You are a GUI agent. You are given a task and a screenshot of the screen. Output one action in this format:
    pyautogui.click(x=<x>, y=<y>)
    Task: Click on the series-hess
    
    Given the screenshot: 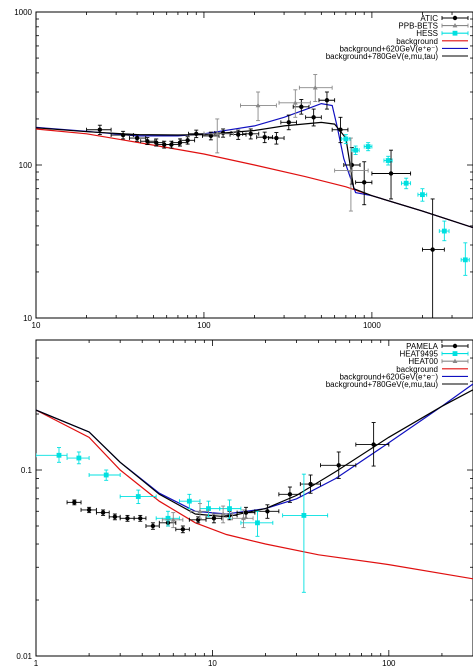 What is the action you would take?
    pyautogui.click(x=405, y=205)
    